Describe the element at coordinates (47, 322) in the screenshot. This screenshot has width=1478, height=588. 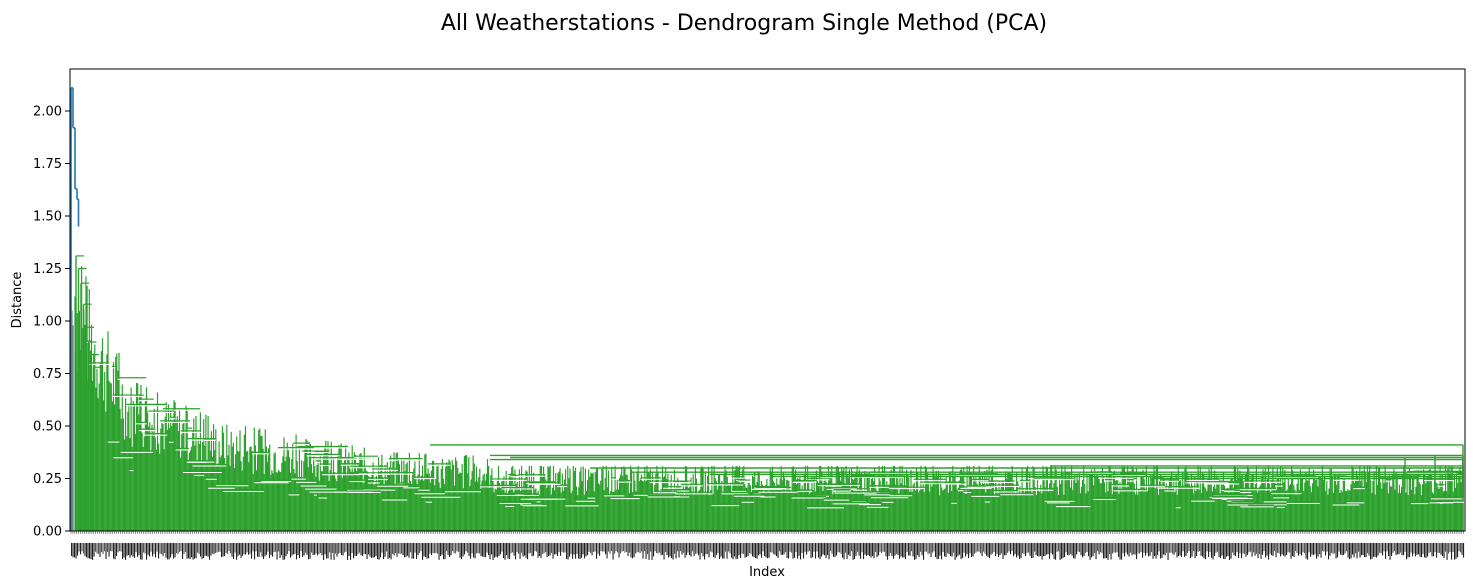
I see `y-tick-label: 1.00` at that location.